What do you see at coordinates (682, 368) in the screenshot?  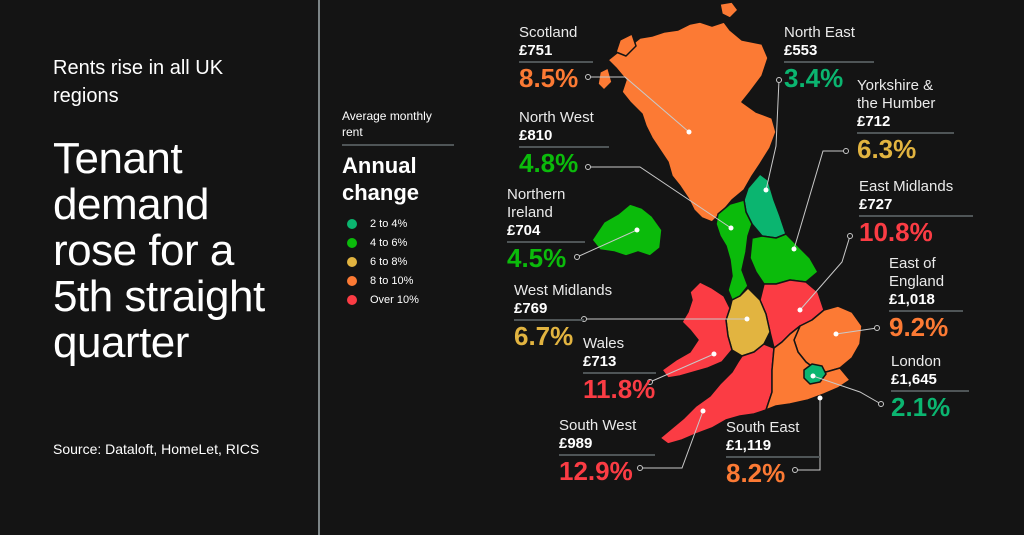 I see `leader-line-wales` at bounding box center [682, 368].